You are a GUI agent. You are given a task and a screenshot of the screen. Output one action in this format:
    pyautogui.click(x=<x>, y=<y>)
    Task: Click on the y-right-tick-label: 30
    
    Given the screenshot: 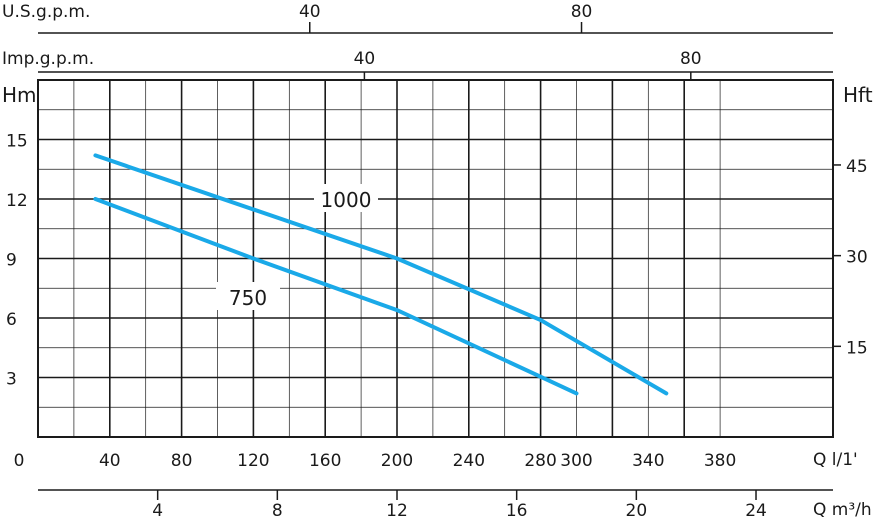 What is the action you would take?
    pyautogui.click(x=857, y=258)
    